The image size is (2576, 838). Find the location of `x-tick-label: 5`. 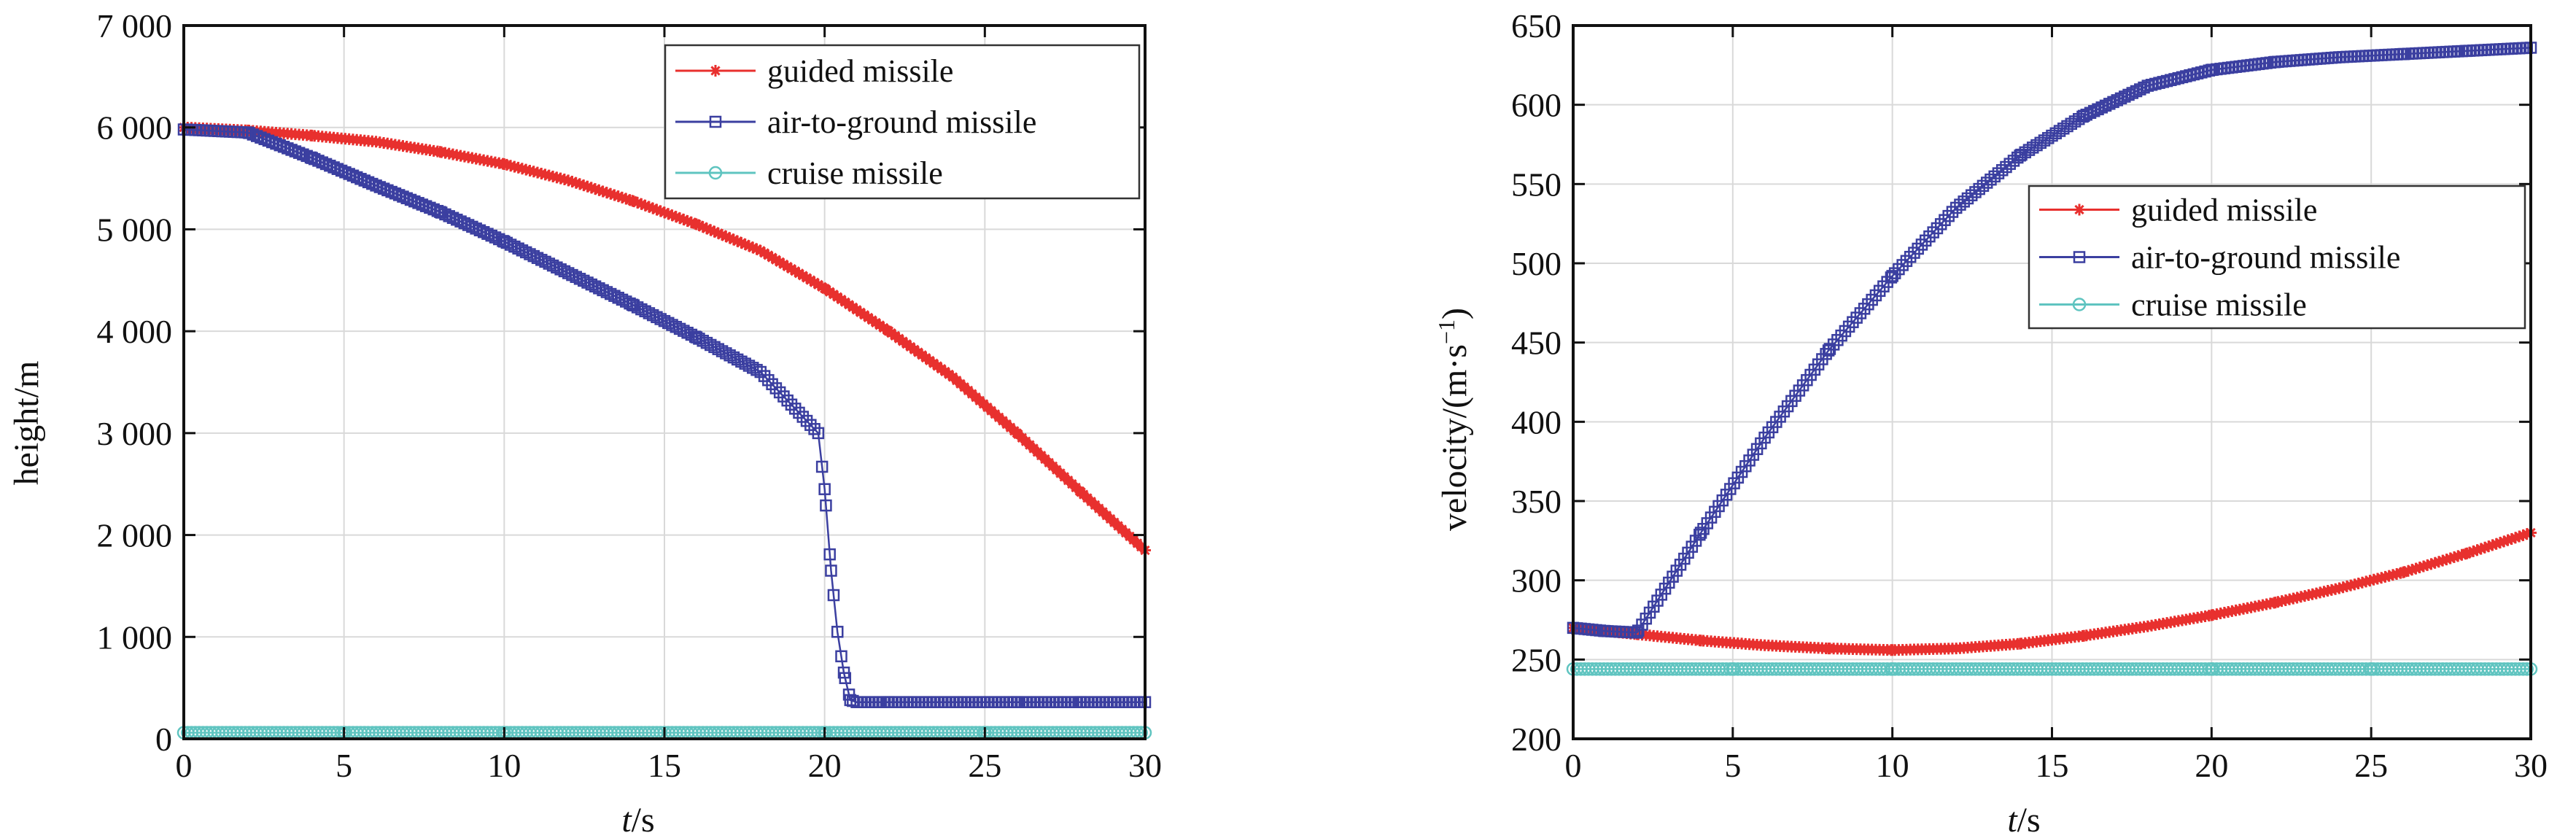

x-tick-label: 5 is located at coordinates (343, 766).